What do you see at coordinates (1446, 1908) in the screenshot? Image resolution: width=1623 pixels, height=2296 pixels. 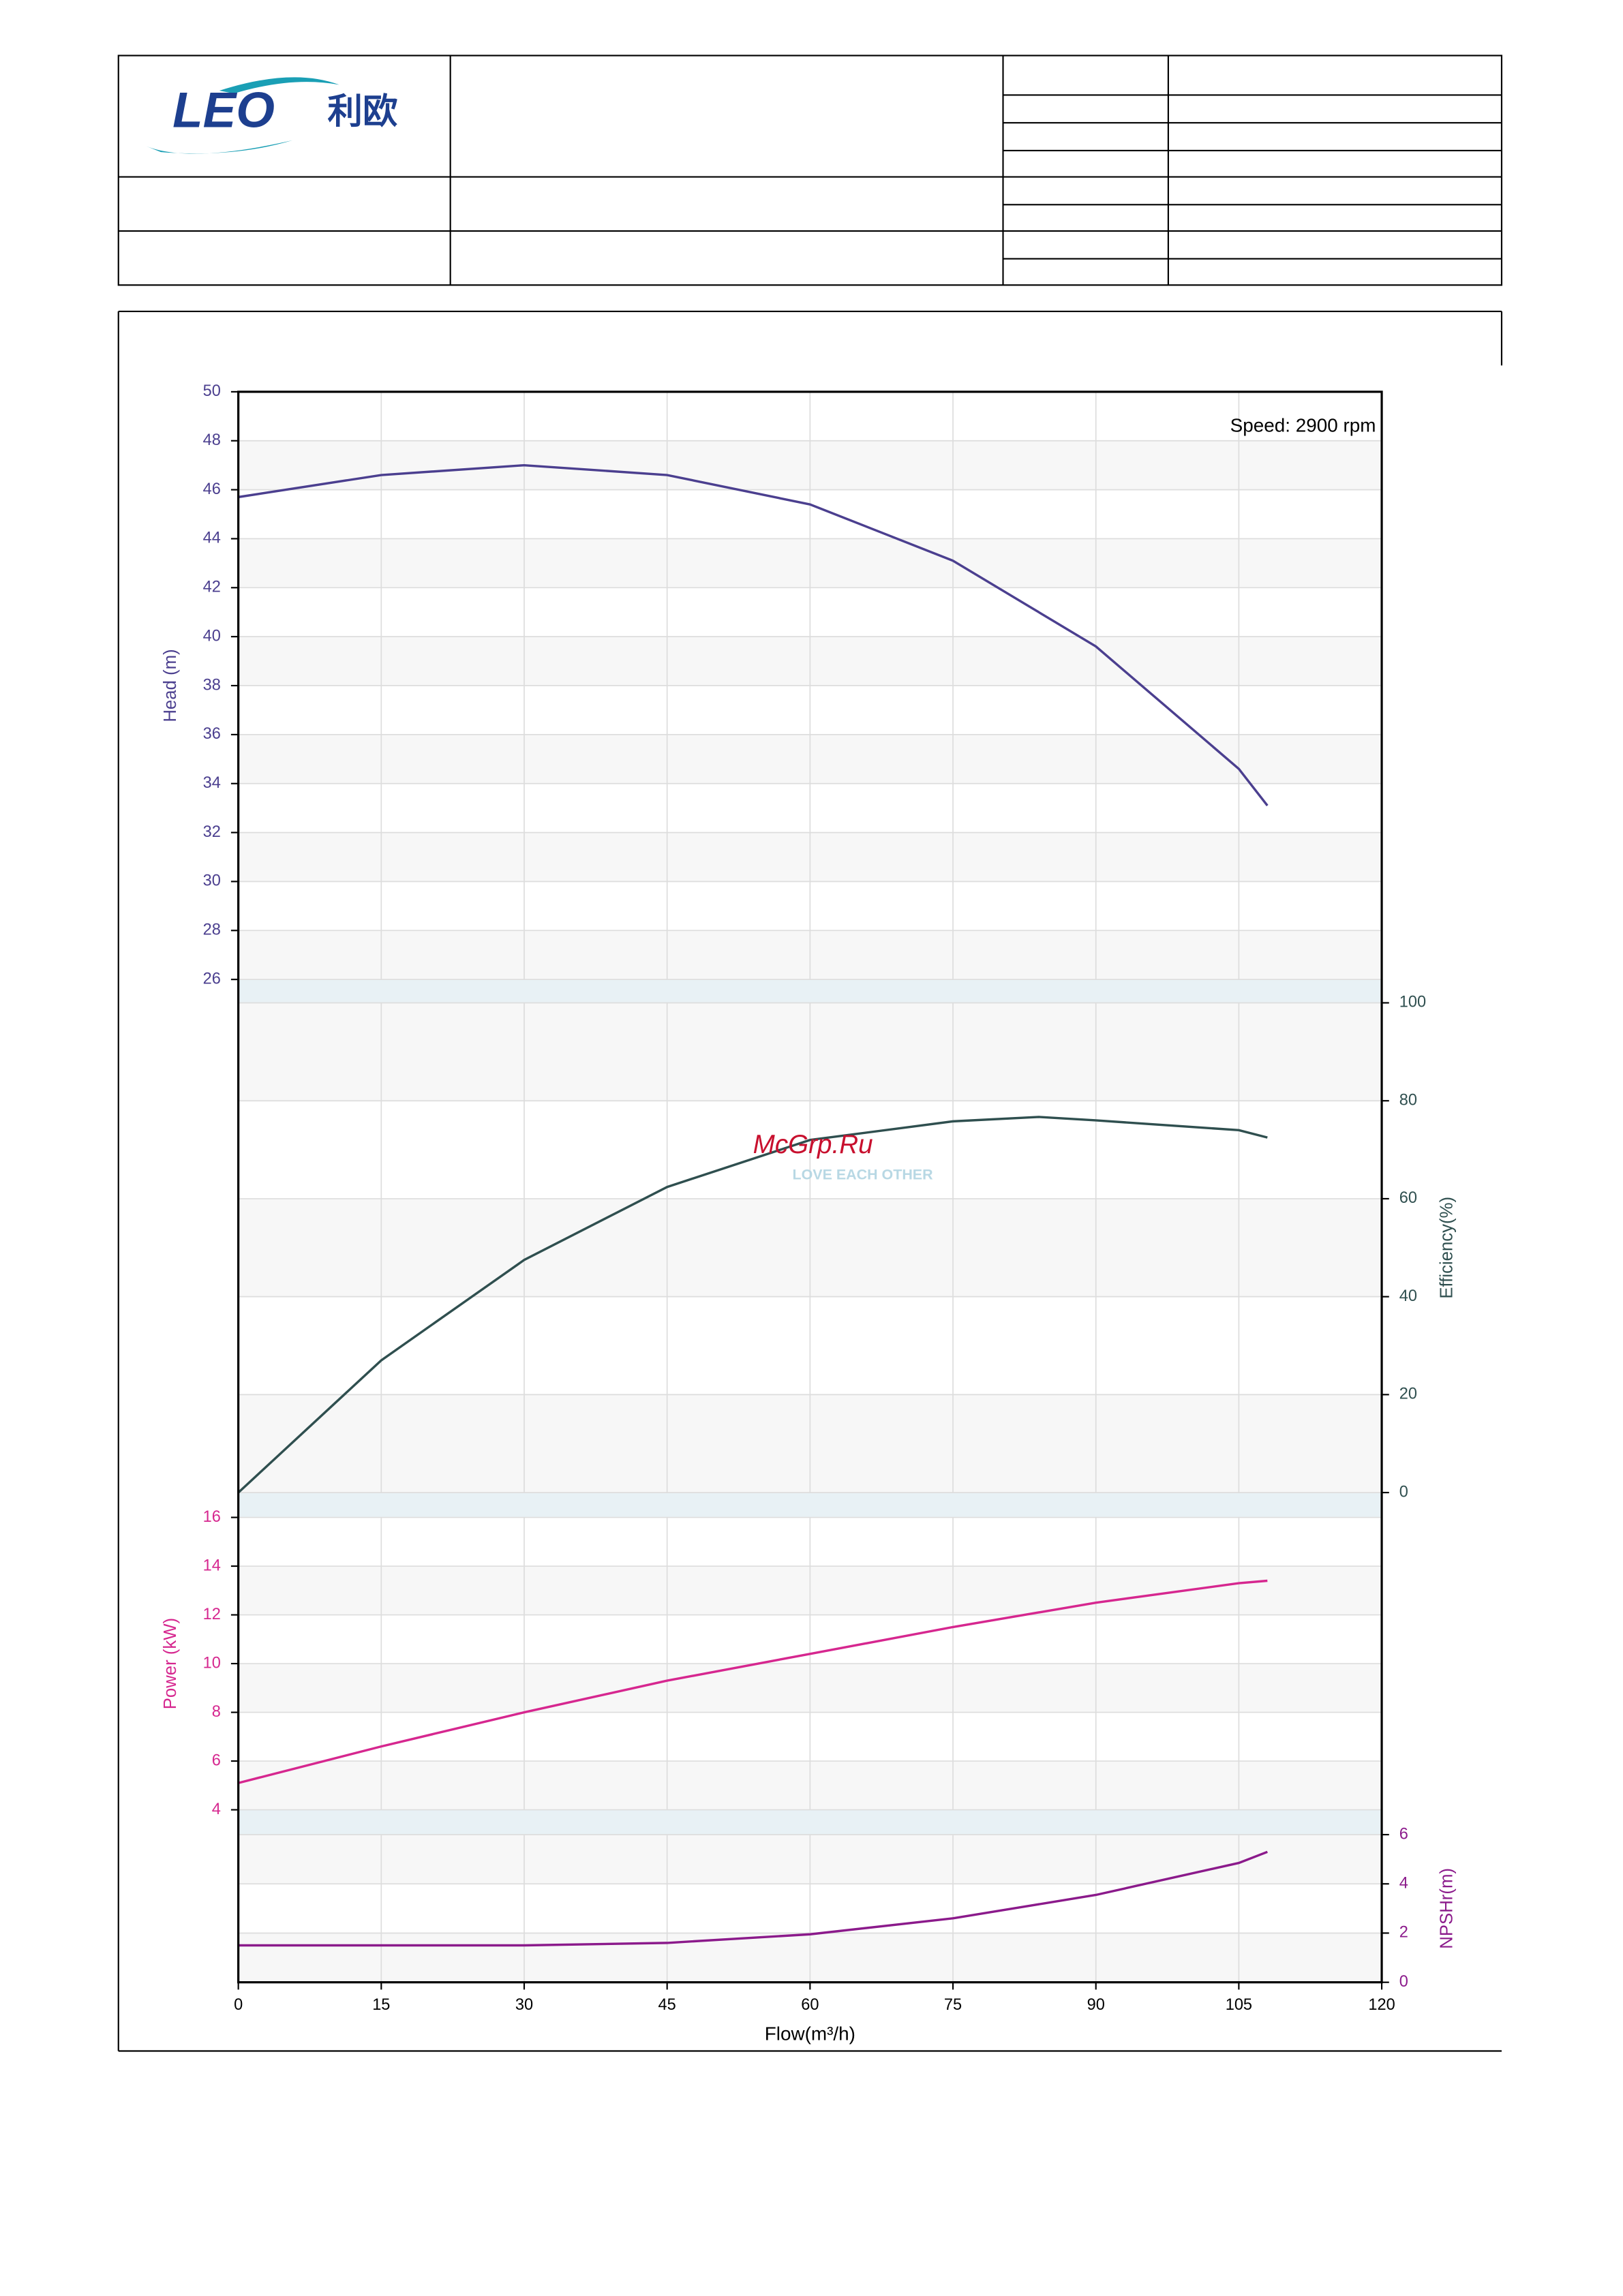 I see `y-axis-label: NPSHr(m)` at bounding box center [1446, 1908].